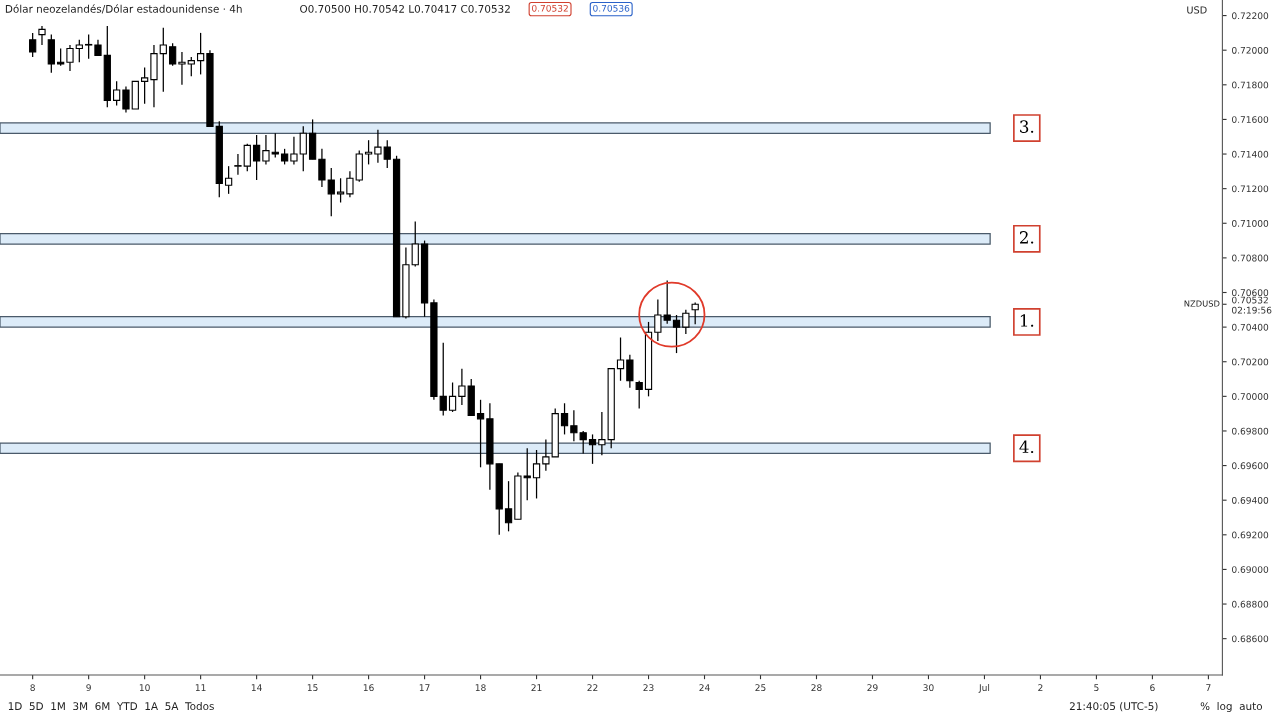 This screenshot has width=1280, height=720. What do you see at coordinates (1250, 466) in the screenshot?
I see `y-tick-label: 0.69600` at bounding box center [1250, 466].